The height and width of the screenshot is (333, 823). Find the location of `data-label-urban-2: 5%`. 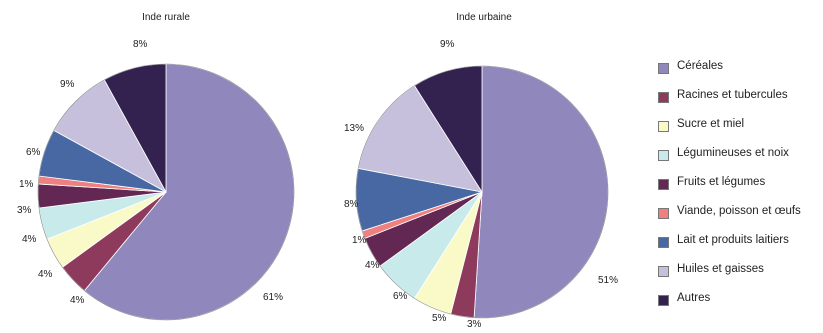

data-label-urban-2: 5% is located at coordinates (439, 318).